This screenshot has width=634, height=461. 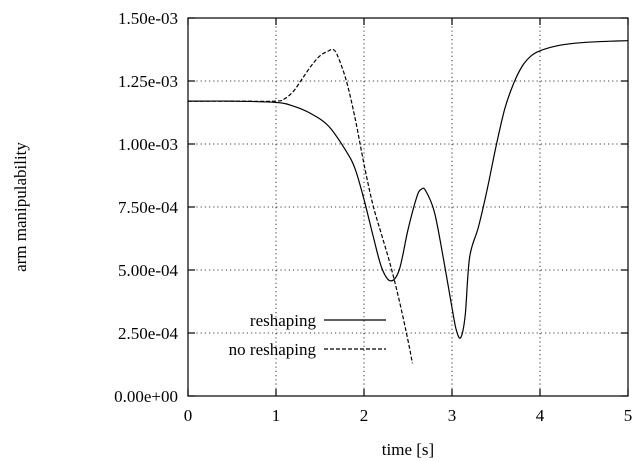 What do you see at coordinates (148, 18) in the screenshot?
I see `y-tick-label: 1.50e-03` at bounding box center [148, 18].